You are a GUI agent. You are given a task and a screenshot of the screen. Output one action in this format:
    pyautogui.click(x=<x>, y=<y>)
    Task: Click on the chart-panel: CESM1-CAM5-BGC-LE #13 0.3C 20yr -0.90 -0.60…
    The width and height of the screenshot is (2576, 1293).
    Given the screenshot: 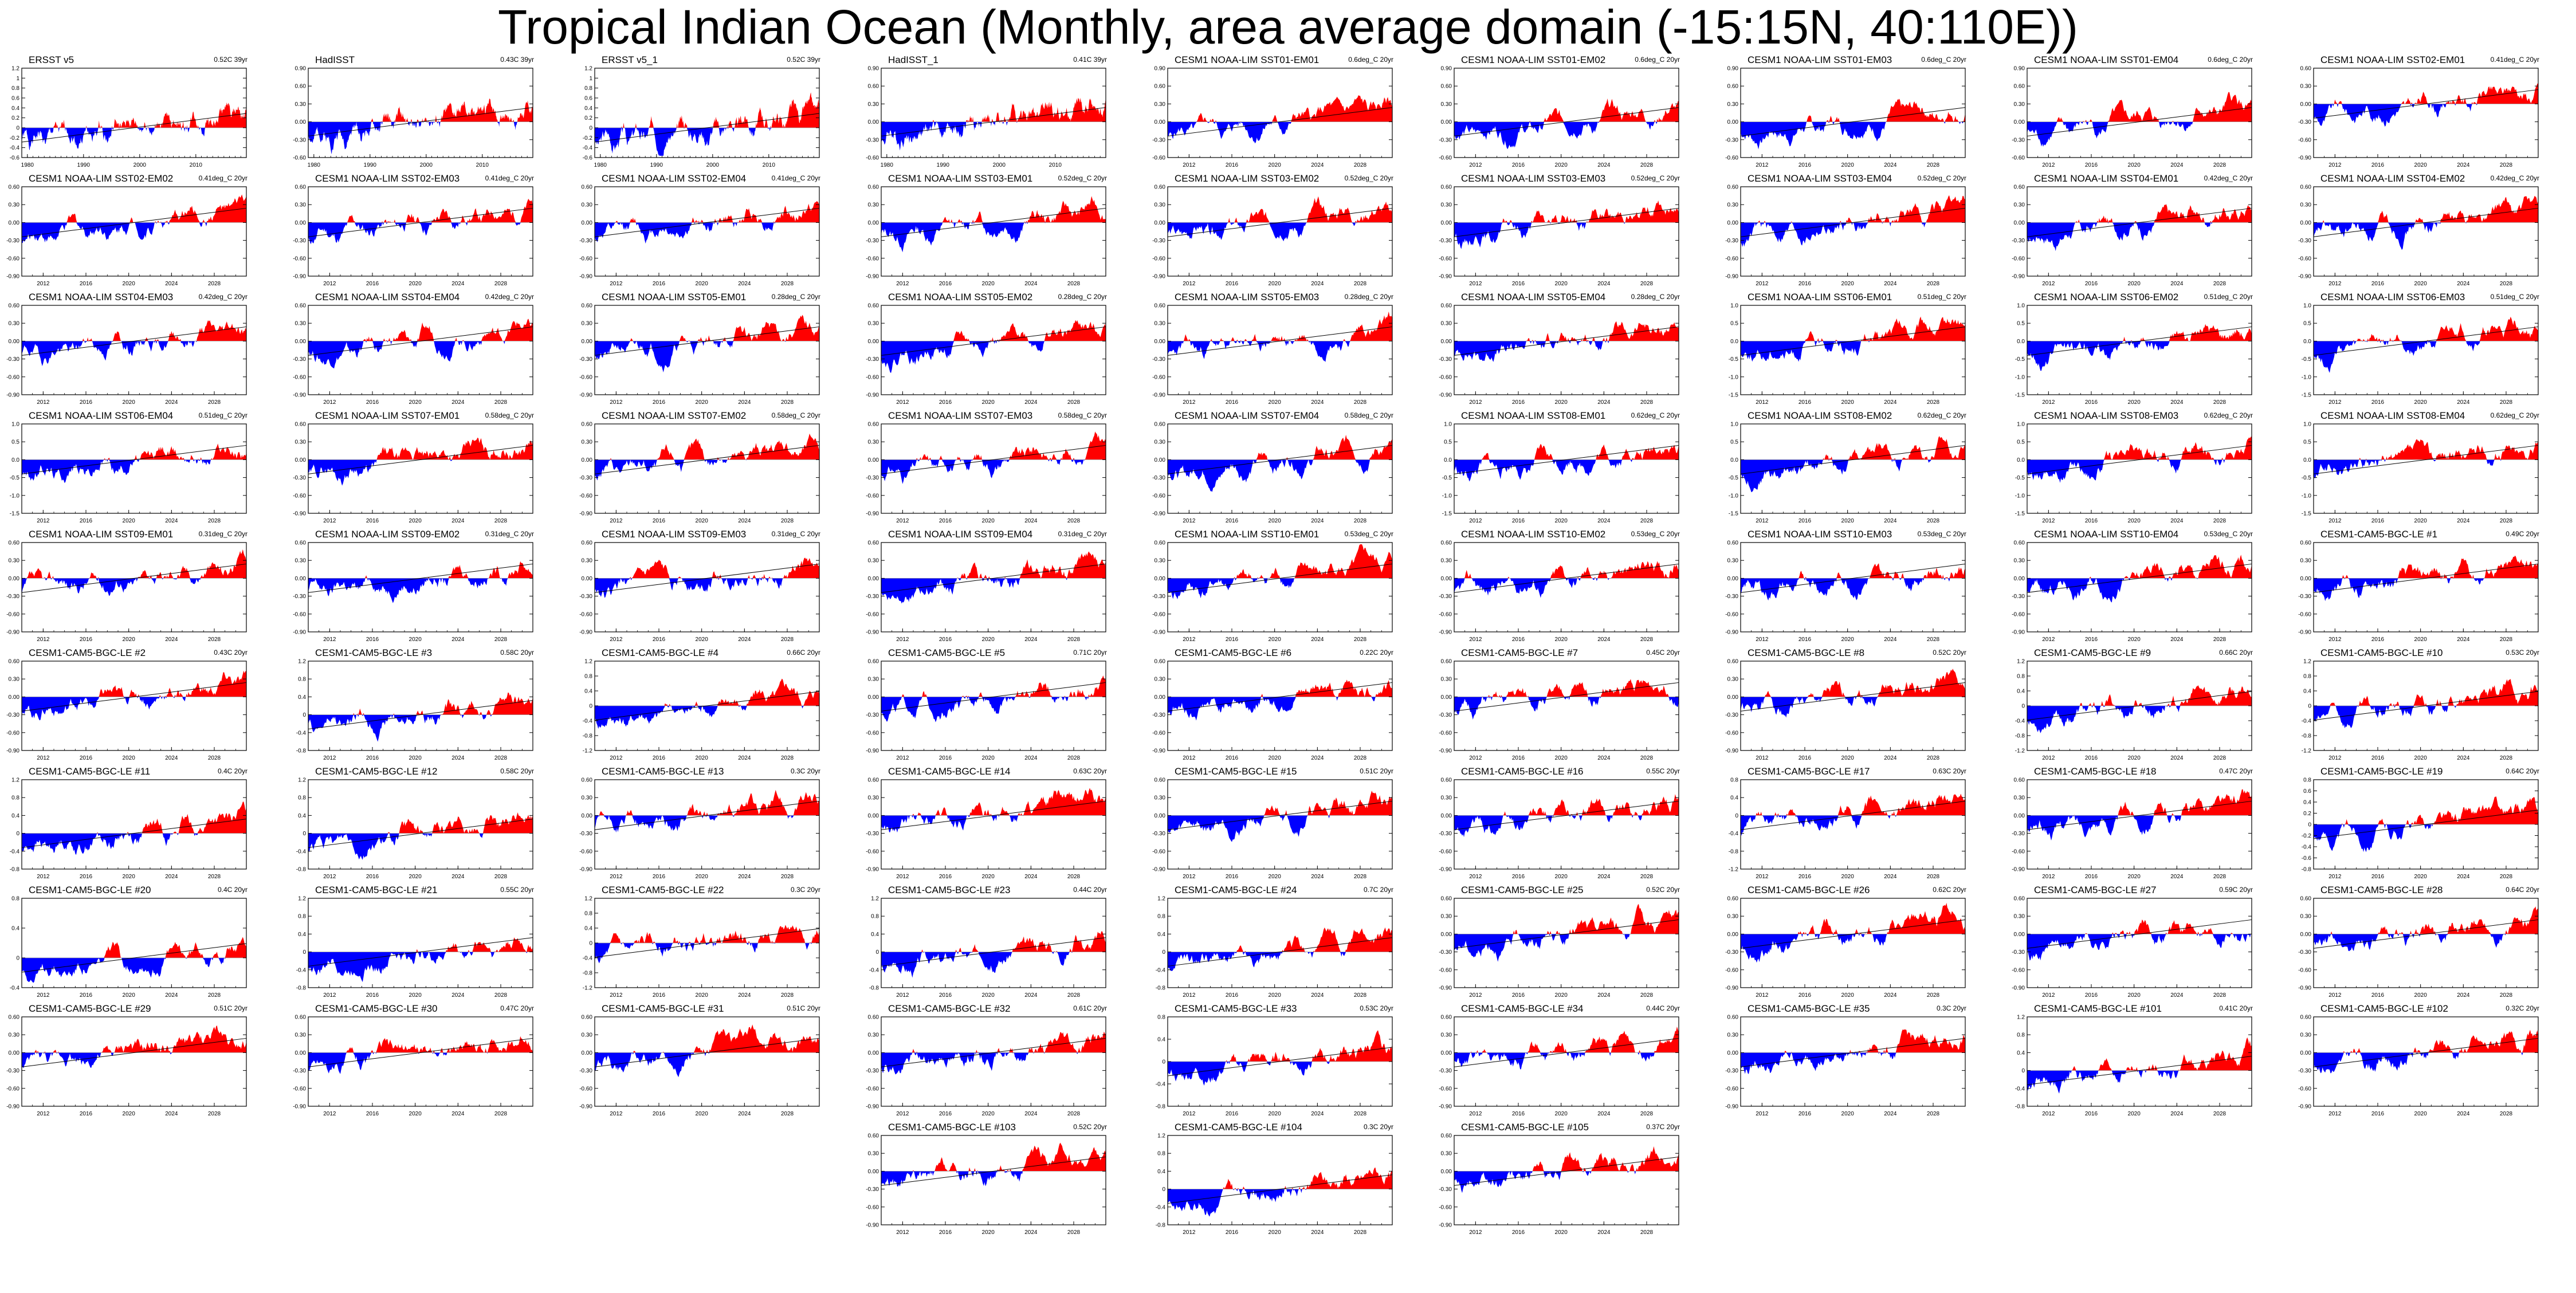 What is the action you would take?
    pyautogui.click(x=699, y=832)
    